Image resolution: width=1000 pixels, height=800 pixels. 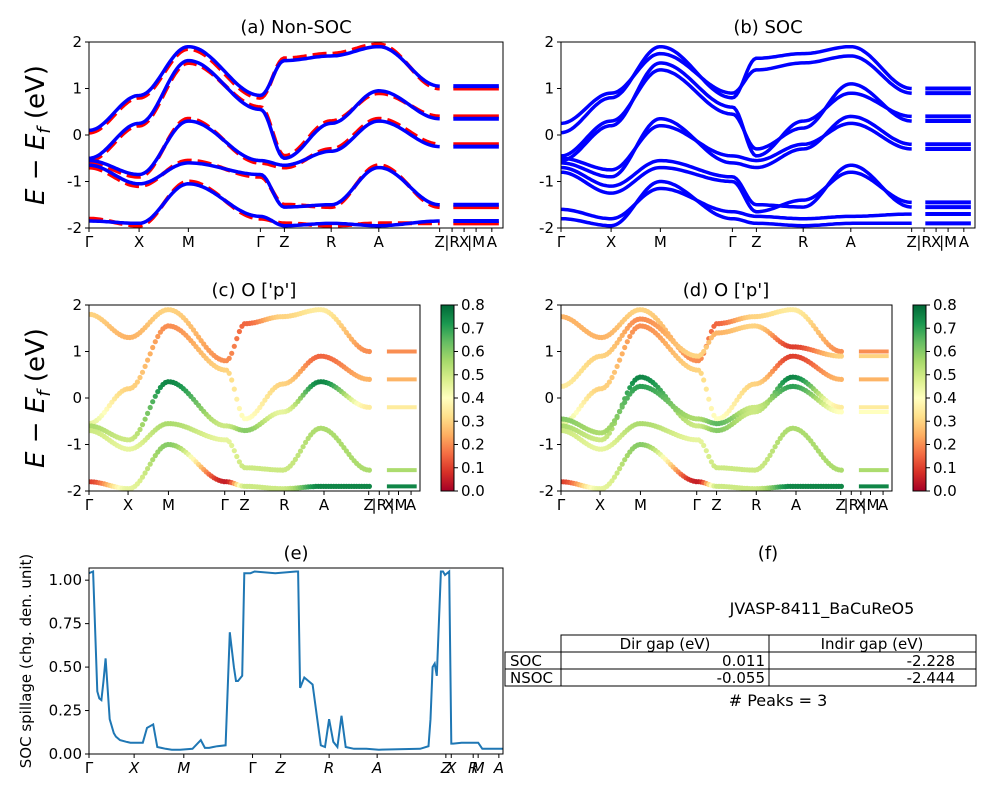 What do you see at coordinates (77, 89) in the screenshot?
I see `panel-a-ytick-label: 1` at bounding box center [77, 89].